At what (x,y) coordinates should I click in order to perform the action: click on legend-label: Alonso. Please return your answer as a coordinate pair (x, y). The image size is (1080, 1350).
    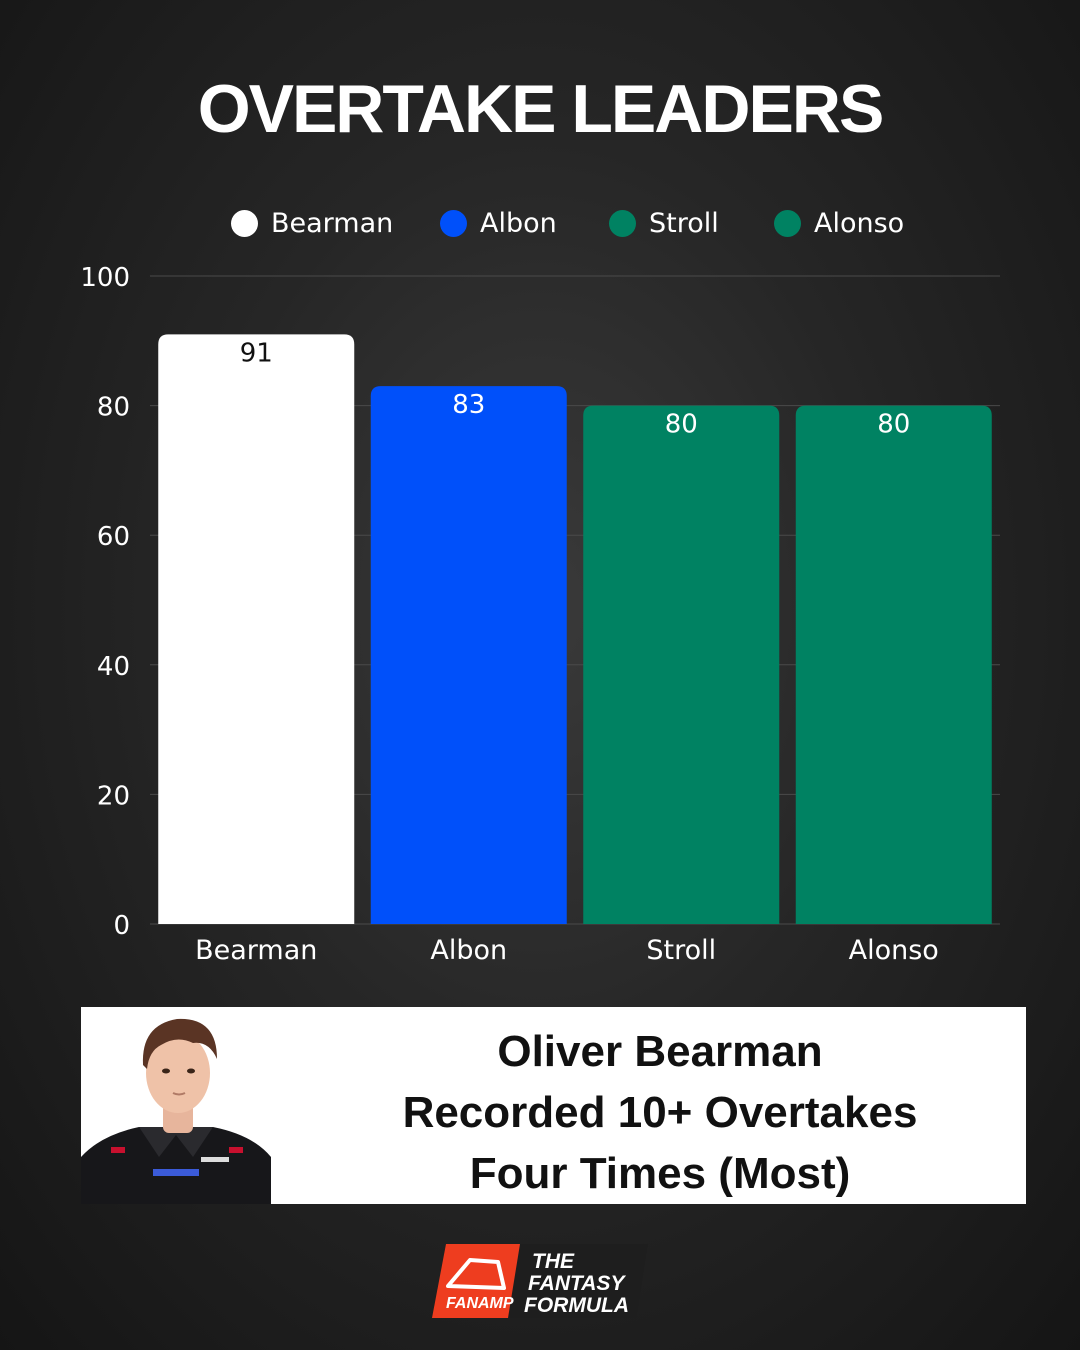
    Looking at the image, I should click on (859, 223).